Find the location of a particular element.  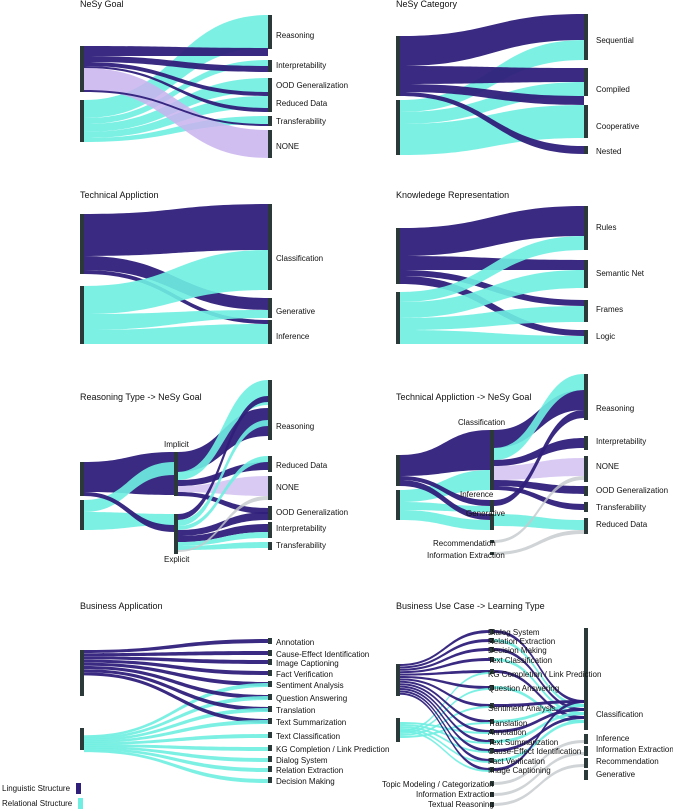

node-generative is located at coordinates (492, 522).